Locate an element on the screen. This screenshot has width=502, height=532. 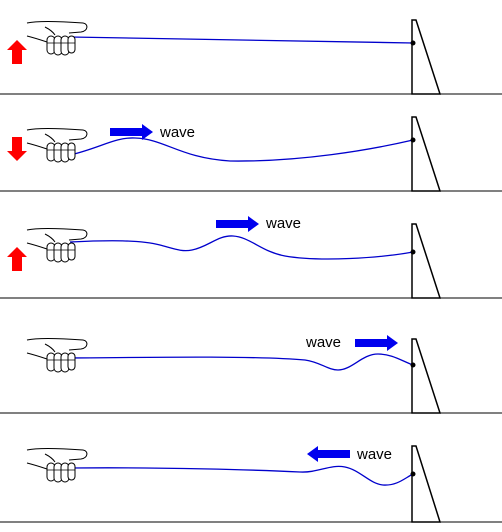
wave-left-arrow is located at coordinates (328, 454).